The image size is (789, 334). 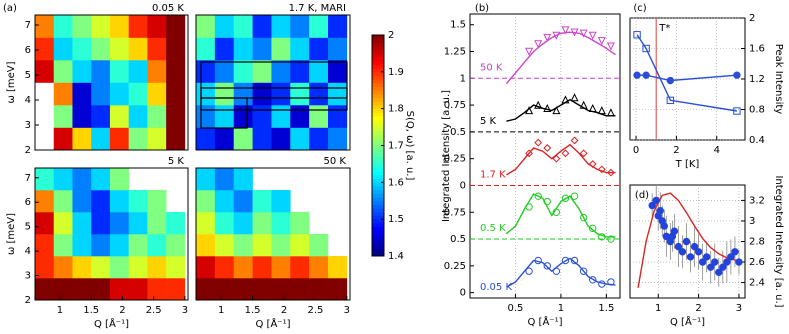 What do you see at coordinates (491, 67) in the screenshot?
I see `series-label: 50 K` at bounding box center [491, 67].